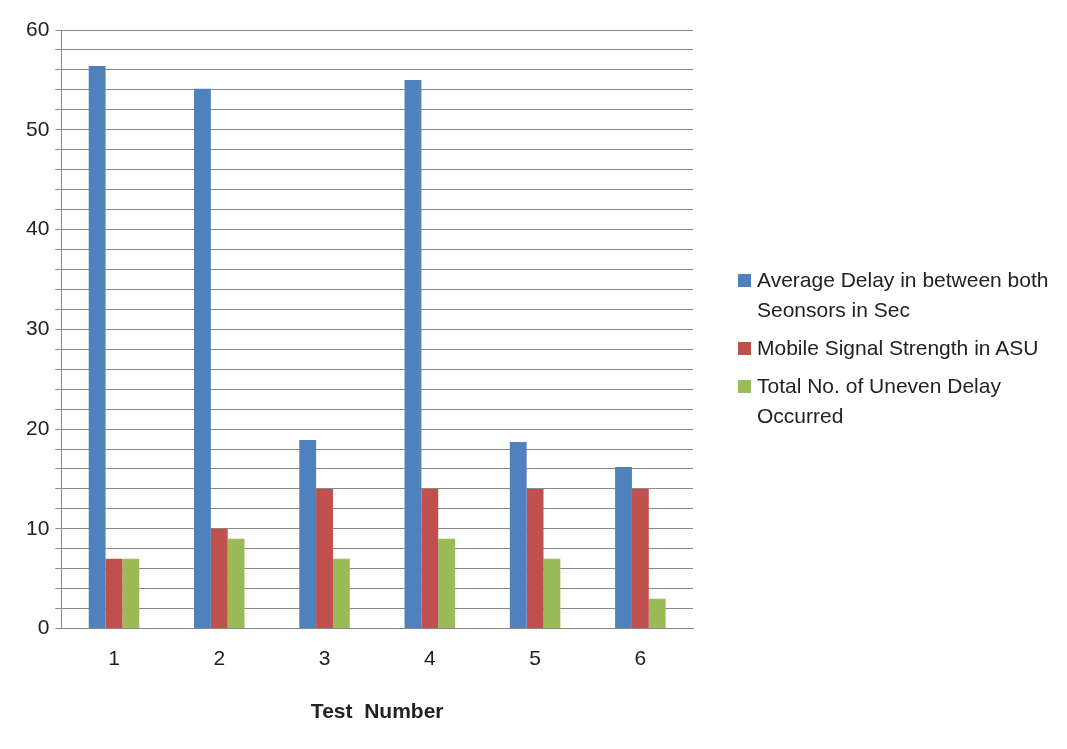  I want to click on legend-label: Mobile Signal Strength in ASU, so click(898, 348).